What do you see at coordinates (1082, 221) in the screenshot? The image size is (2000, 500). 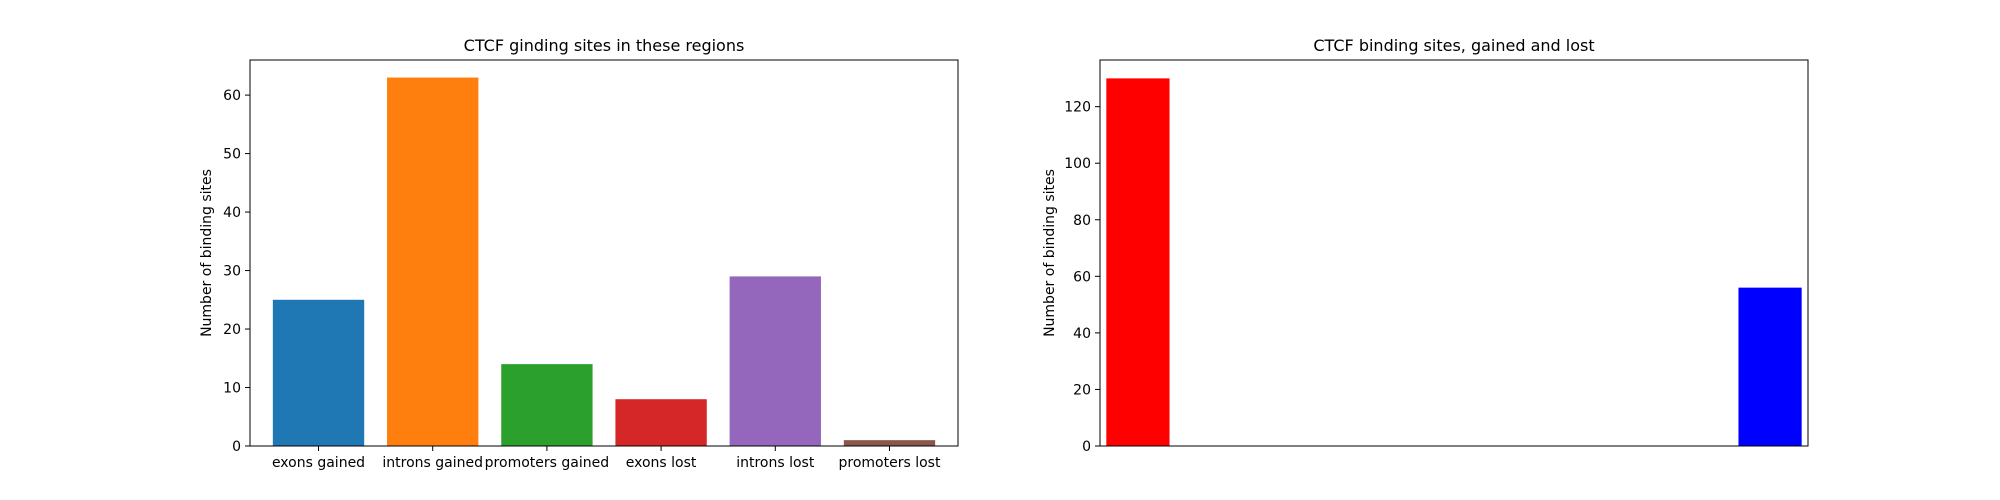 I see `y-tick-label: 80` at bounding box center [1082, 221].